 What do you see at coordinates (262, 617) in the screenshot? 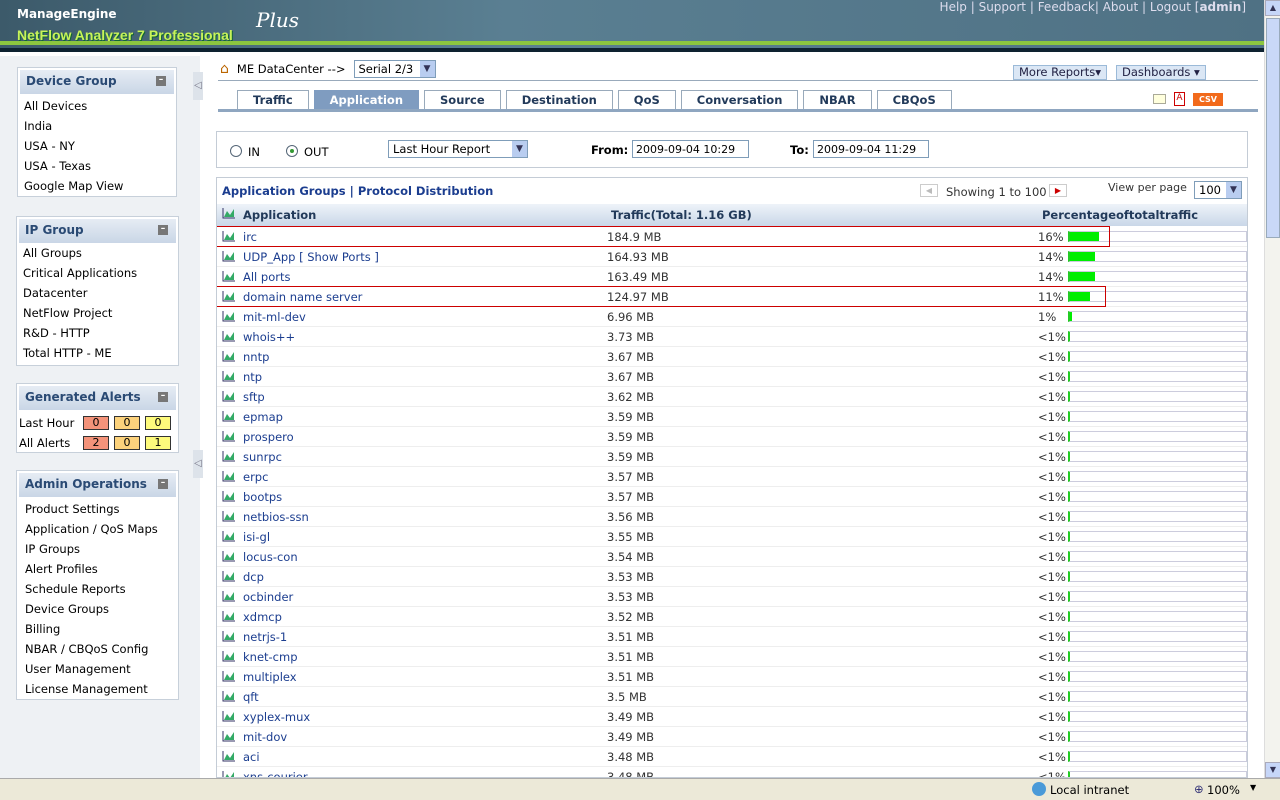
I see `application-link: xdmcp` at bounding box center [262, 617].